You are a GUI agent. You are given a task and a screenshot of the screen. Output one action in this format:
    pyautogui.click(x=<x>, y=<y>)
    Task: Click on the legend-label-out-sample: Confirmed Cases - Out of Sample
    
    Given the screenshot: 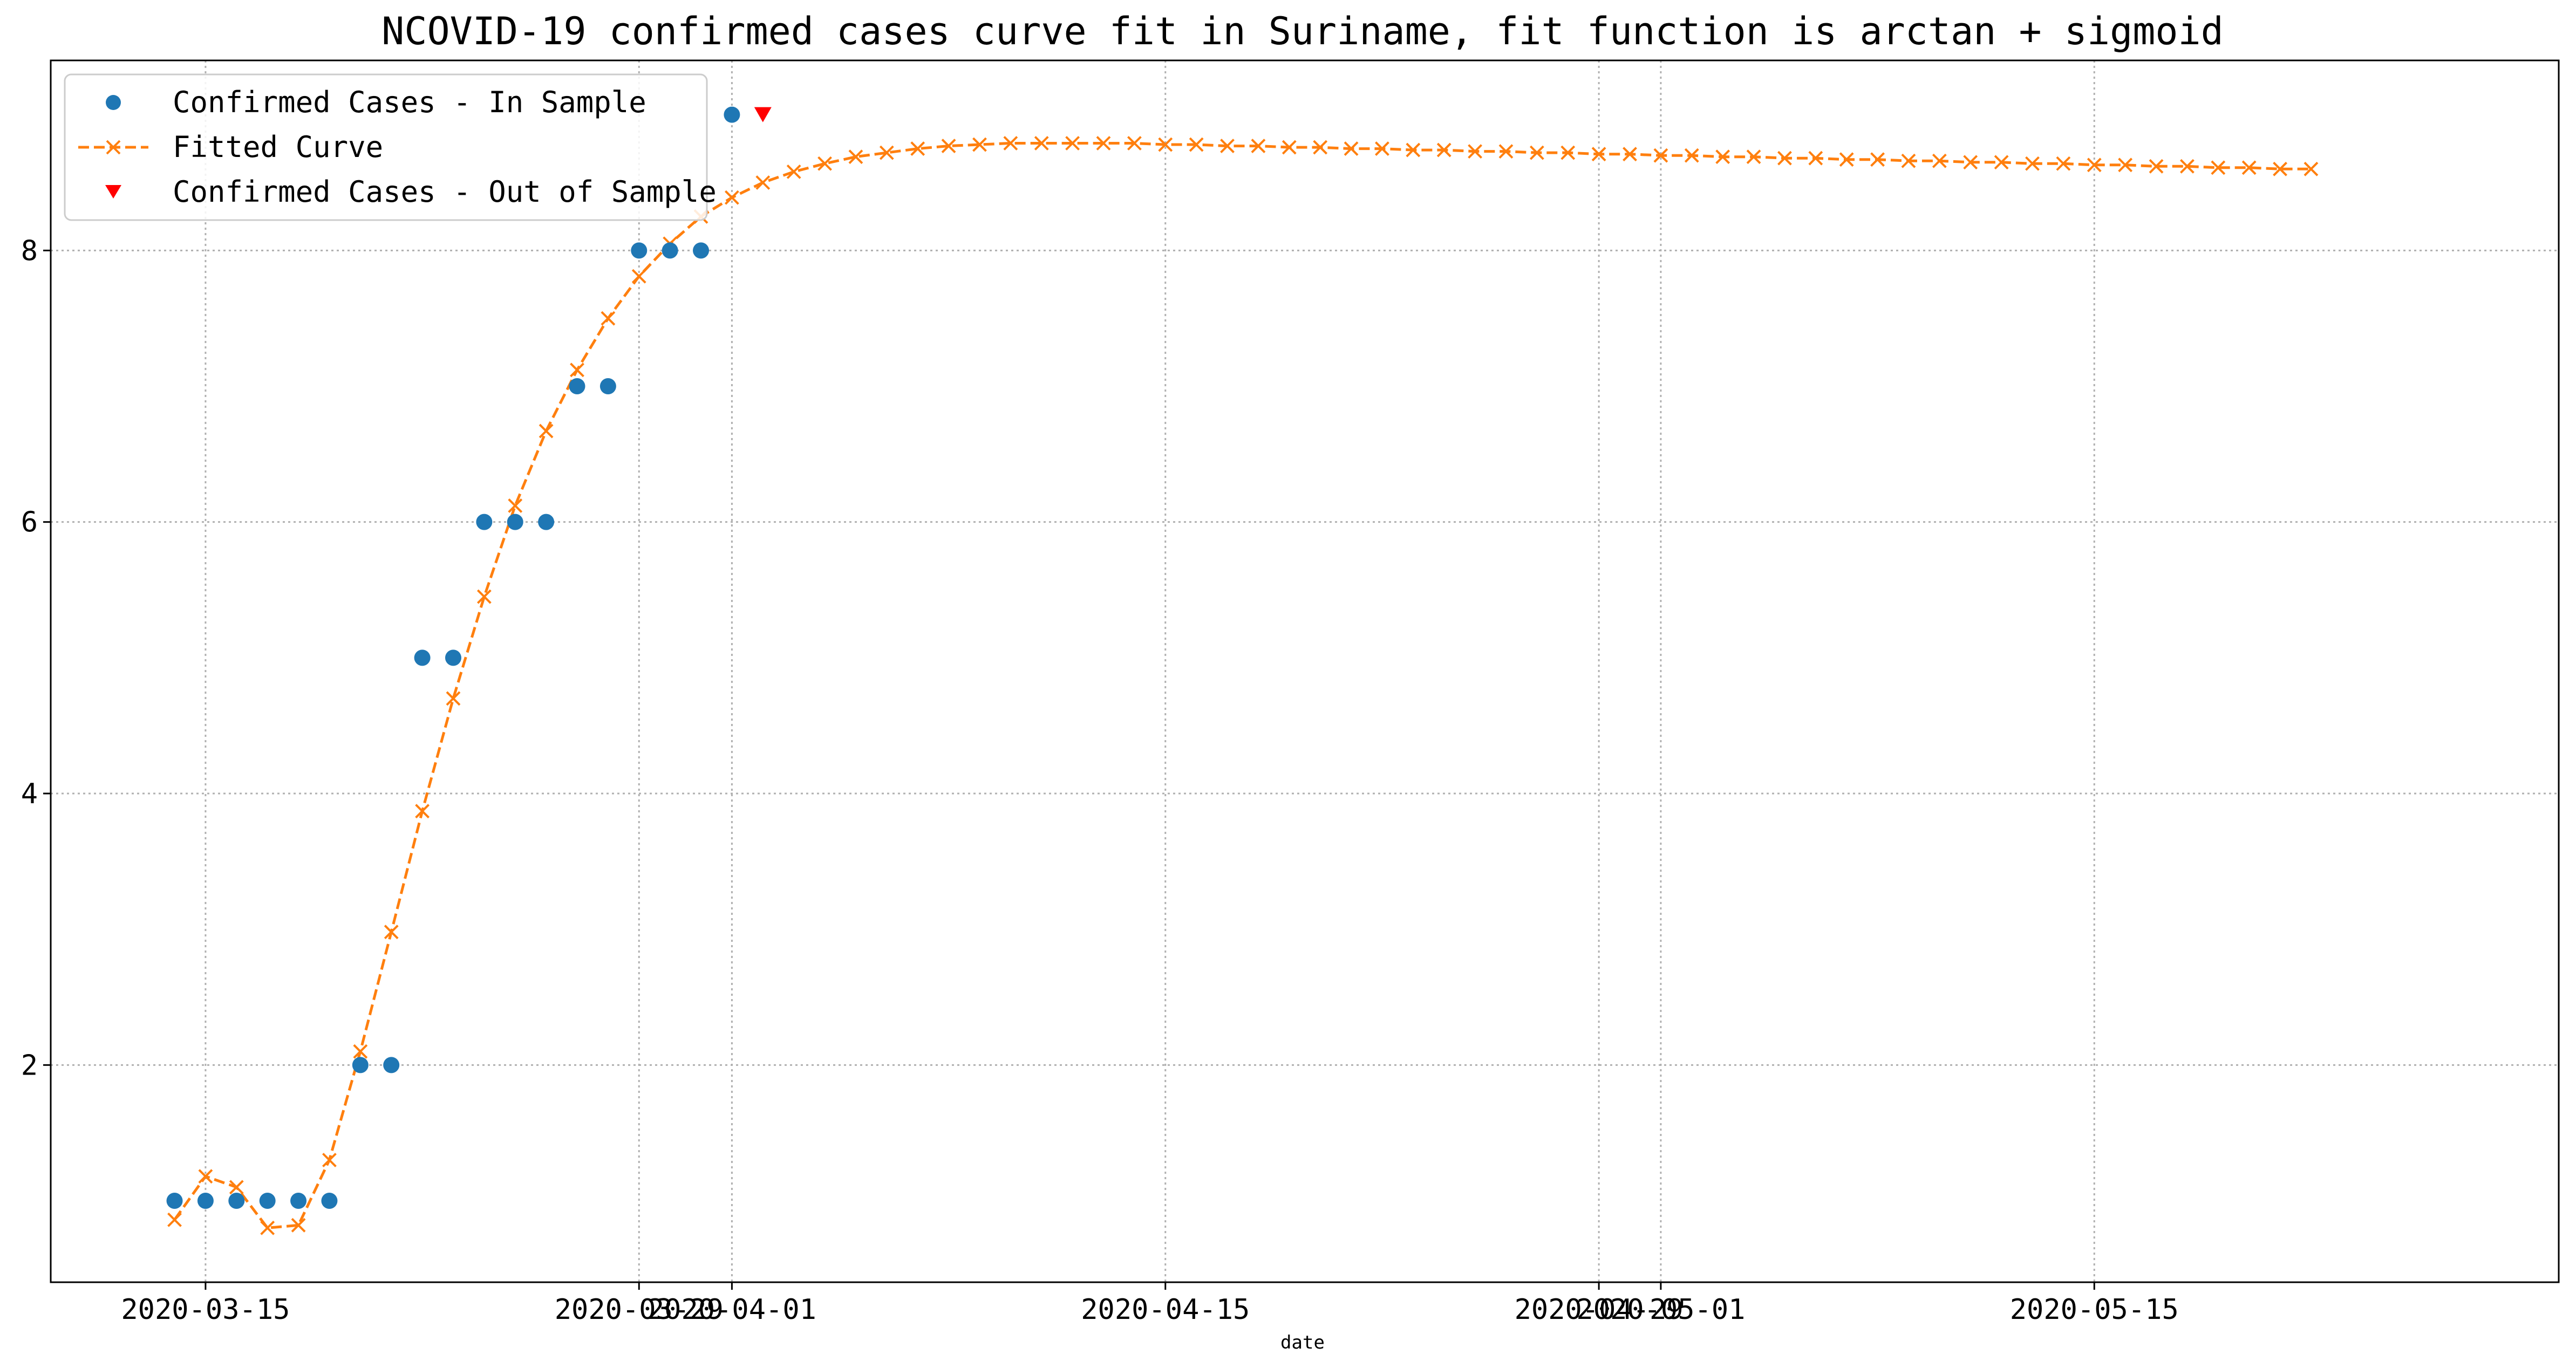 What is the action you would take?
    pyautogui.click(x=445, y=192)
    